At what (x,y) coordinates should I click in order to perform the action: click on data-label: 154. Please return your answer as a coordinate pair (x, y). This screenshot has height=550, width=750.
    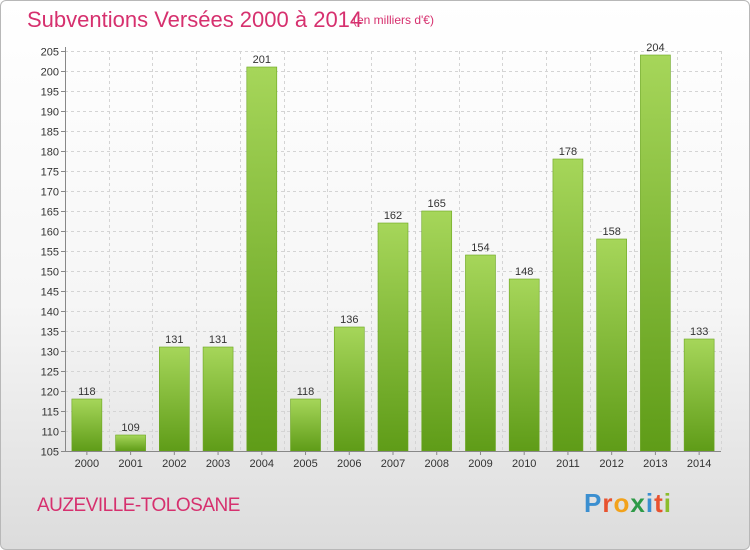
    Looking at the image, I should click on (480, 248).